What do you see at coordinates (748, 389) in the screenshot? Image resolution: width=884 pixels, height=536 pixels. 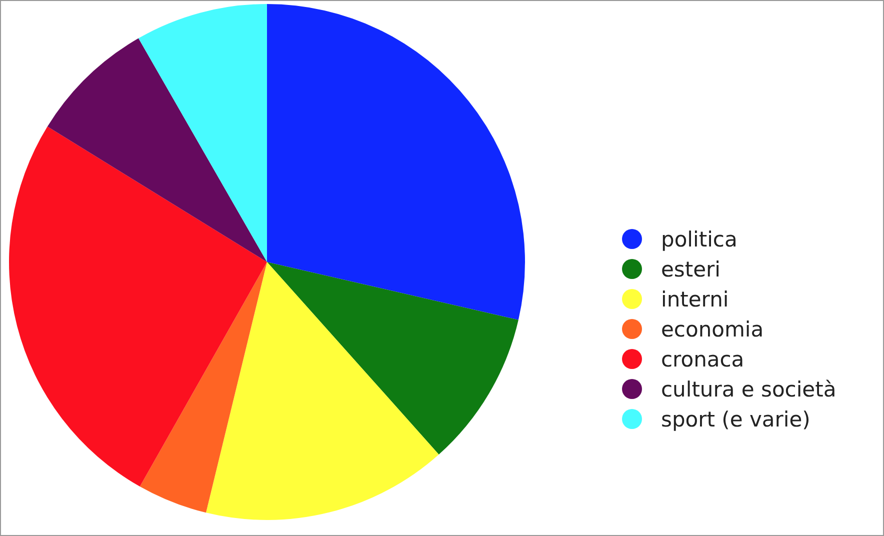 I see `legend-label: cultura e società` at bounding box center [748, 389].